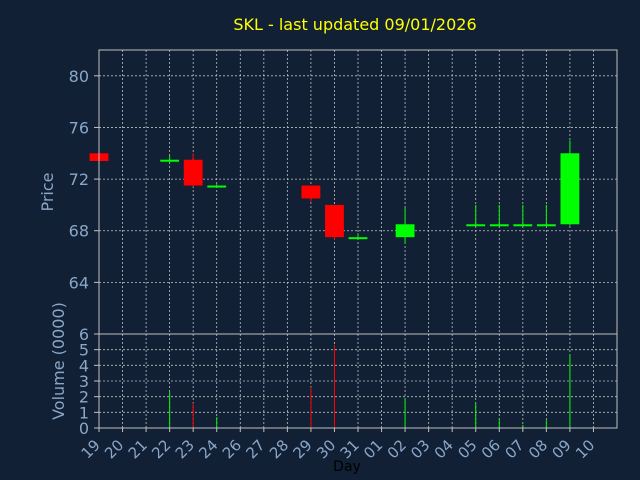  I want to click on price-ytick-label: 68, so click(79, 231).